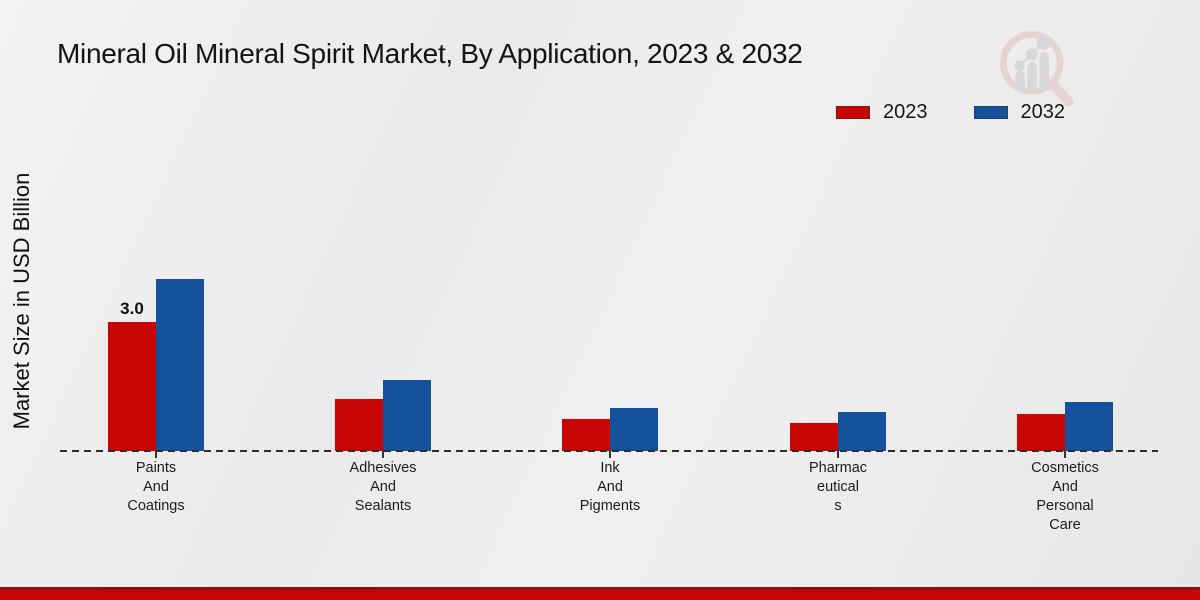 The image size is (1200, 600). I want to click on data-label-2023: 3.0, so click(132, 308).